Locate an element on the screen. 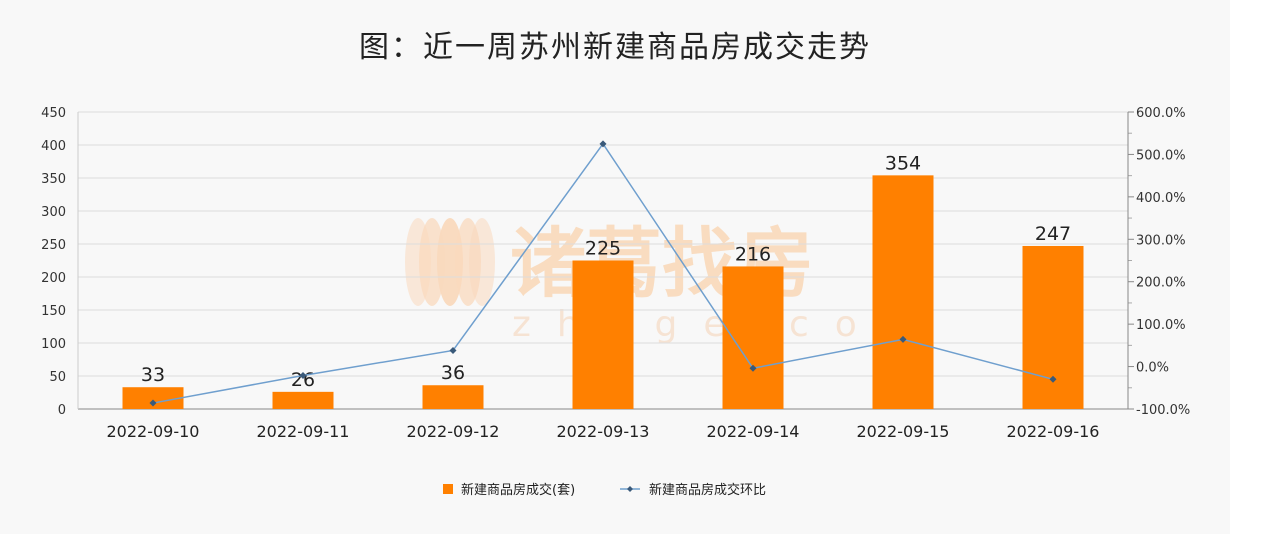 The width and height of the screenshot is (1270, 534). chart-title: 图：近一周苏州新建商品房成交走势 is located at coordinates (615, 47).